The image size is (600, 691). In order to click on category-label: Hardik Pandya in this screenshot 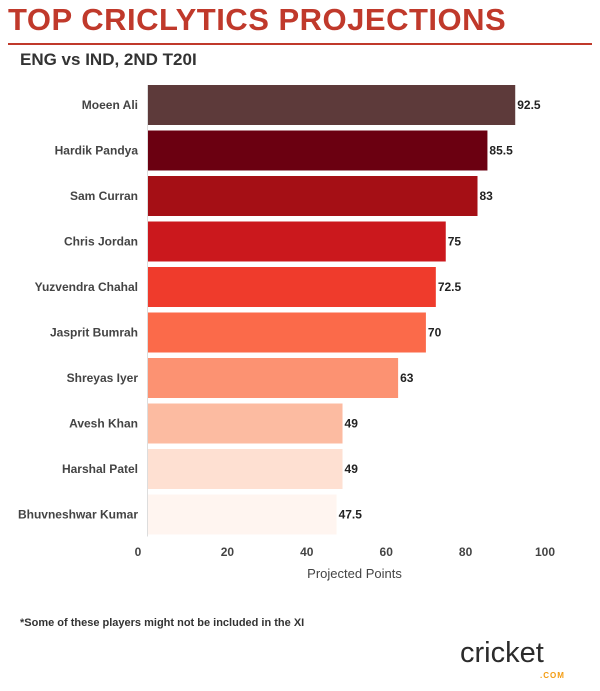, I will do `click(97, 151)`.